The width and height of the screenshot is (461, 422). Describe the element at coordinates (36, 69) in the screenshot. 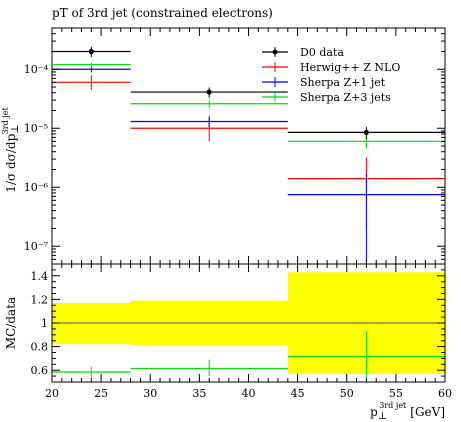

I see `y-tick-label: 10⁻⁴` at that location.